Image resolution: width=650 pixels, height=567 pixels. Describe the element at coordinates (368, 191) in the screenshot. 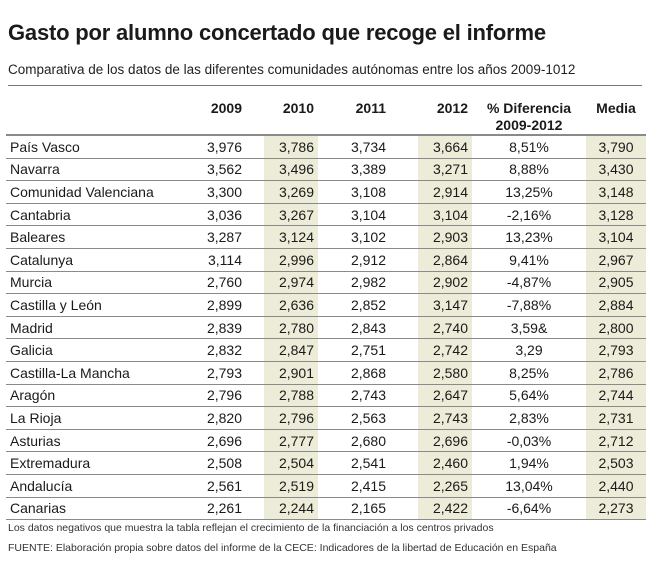

I see `value-2011-cell: 3,108` at that location.